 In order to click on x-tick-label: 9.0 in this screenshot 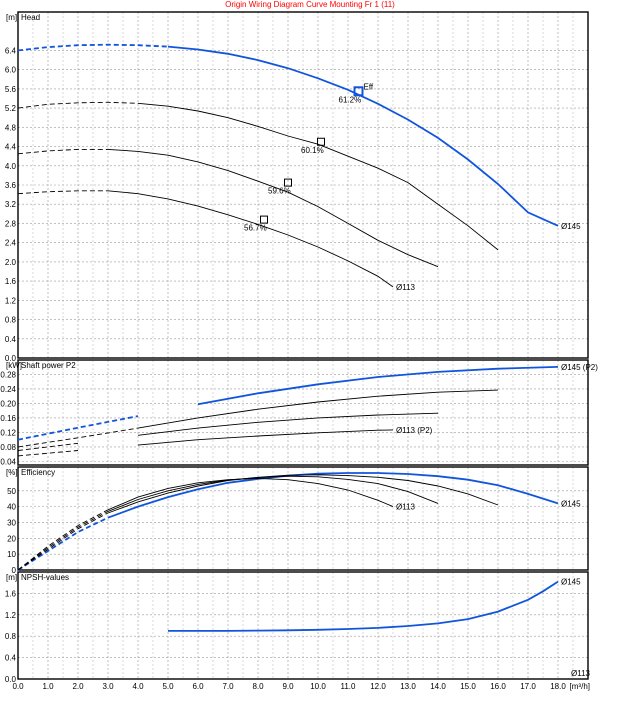, I will do `click(288, 686)`.